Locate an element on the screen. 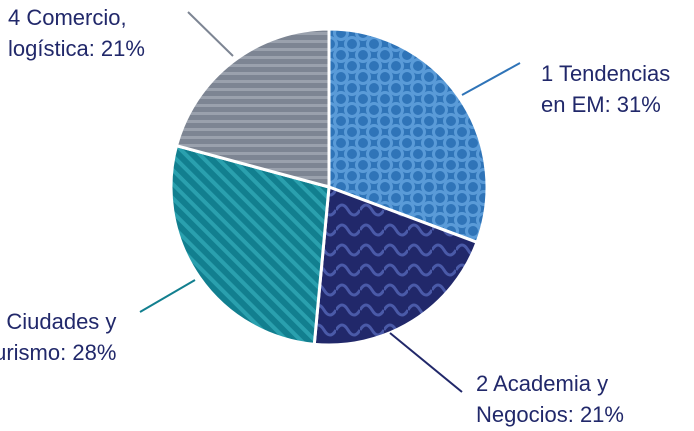  slice-label-3-line-2: turismo: 28% is located at coordinates (58, 352).